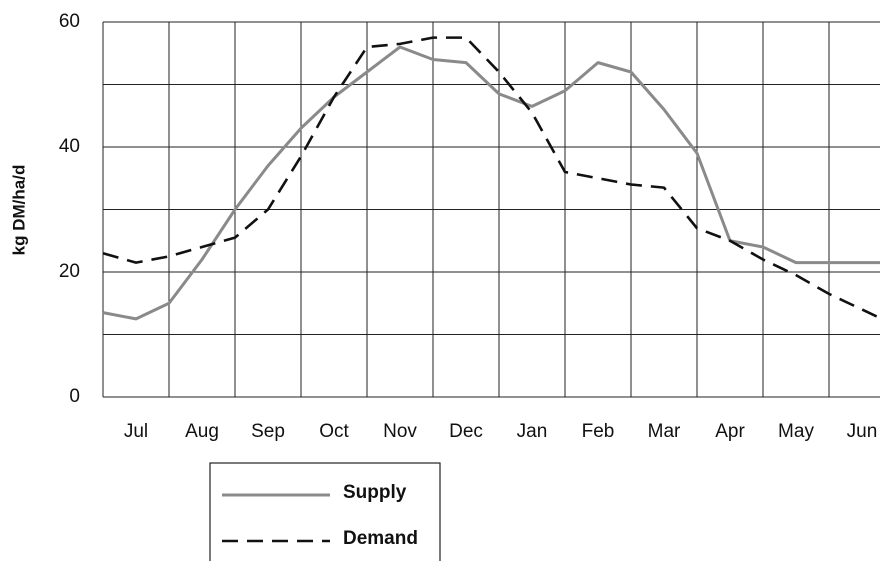  Describe the element at coordinates (268, 431) in the screenshot. I see `x-tick-label: Sep` at that location.